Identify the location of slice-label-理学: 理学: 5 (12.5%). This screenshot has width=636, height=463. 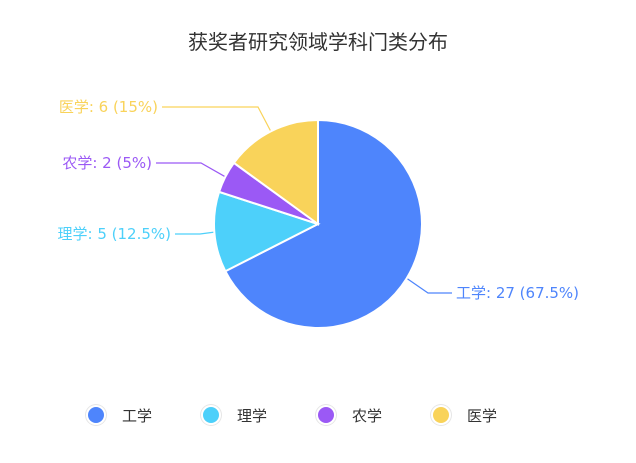
(115, 234).